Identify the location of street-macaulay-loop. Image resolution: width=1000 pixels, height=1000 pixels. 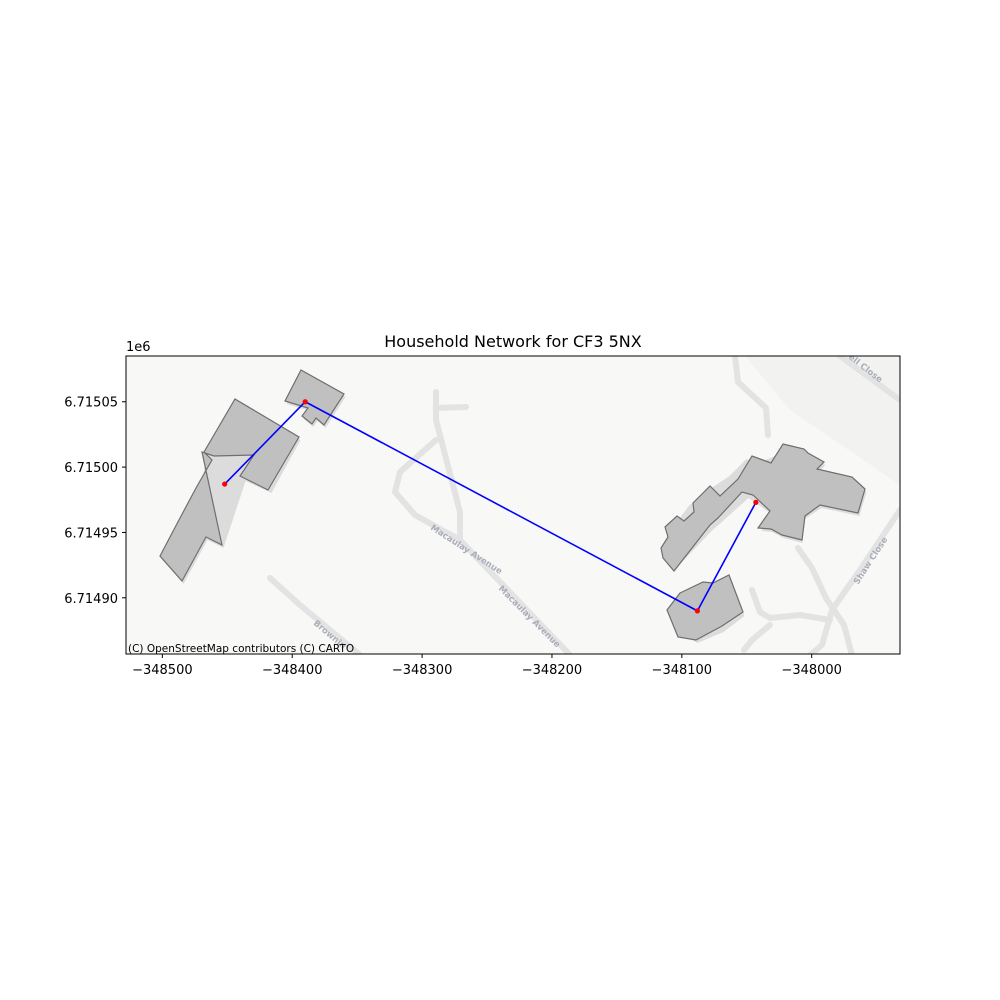
(427, 490).